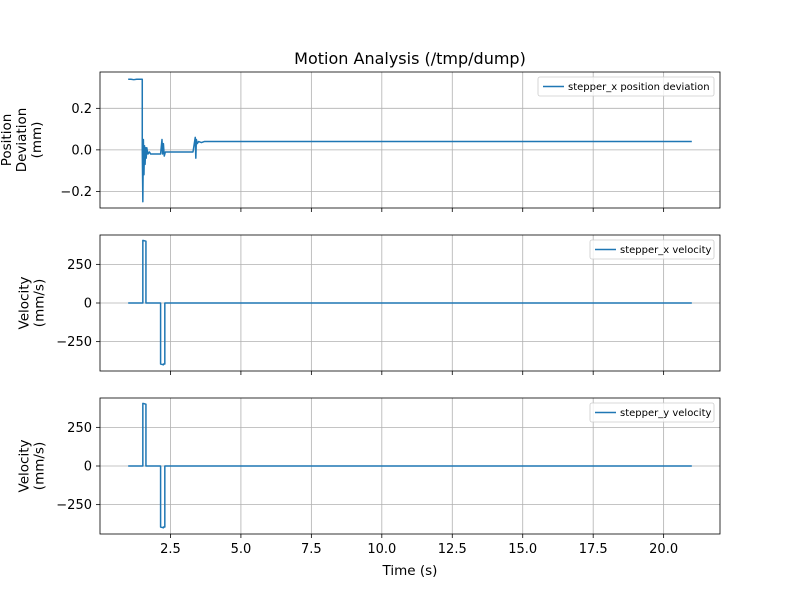  I want to click on figure-title: Motion Analysis (/tmp/dump), so click(410, 58).